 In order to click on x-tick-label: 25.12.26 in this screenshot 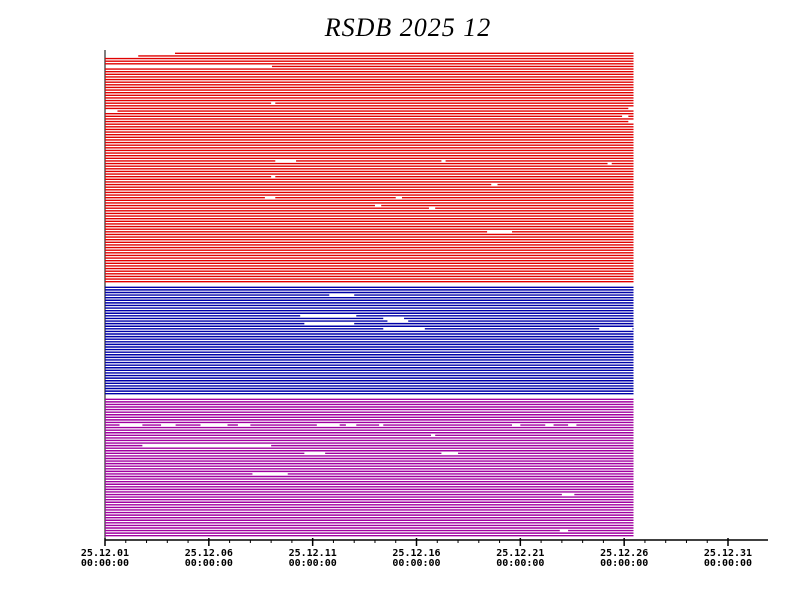, I will do `click(624, 553)`.